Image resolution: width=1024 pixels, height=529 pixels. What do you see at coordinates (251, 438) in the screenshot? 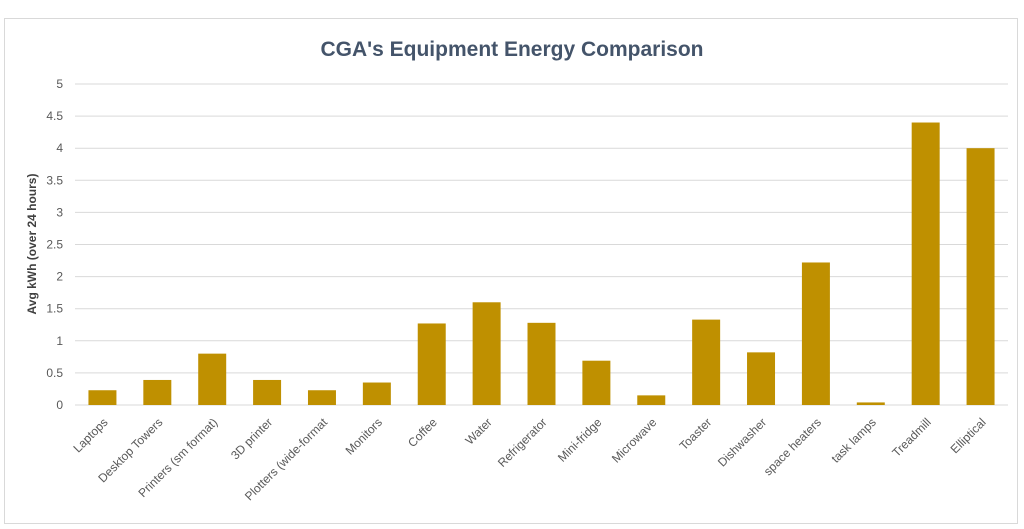
I see `x-tick-label: 3D printer` at bounding box center [251, 438].